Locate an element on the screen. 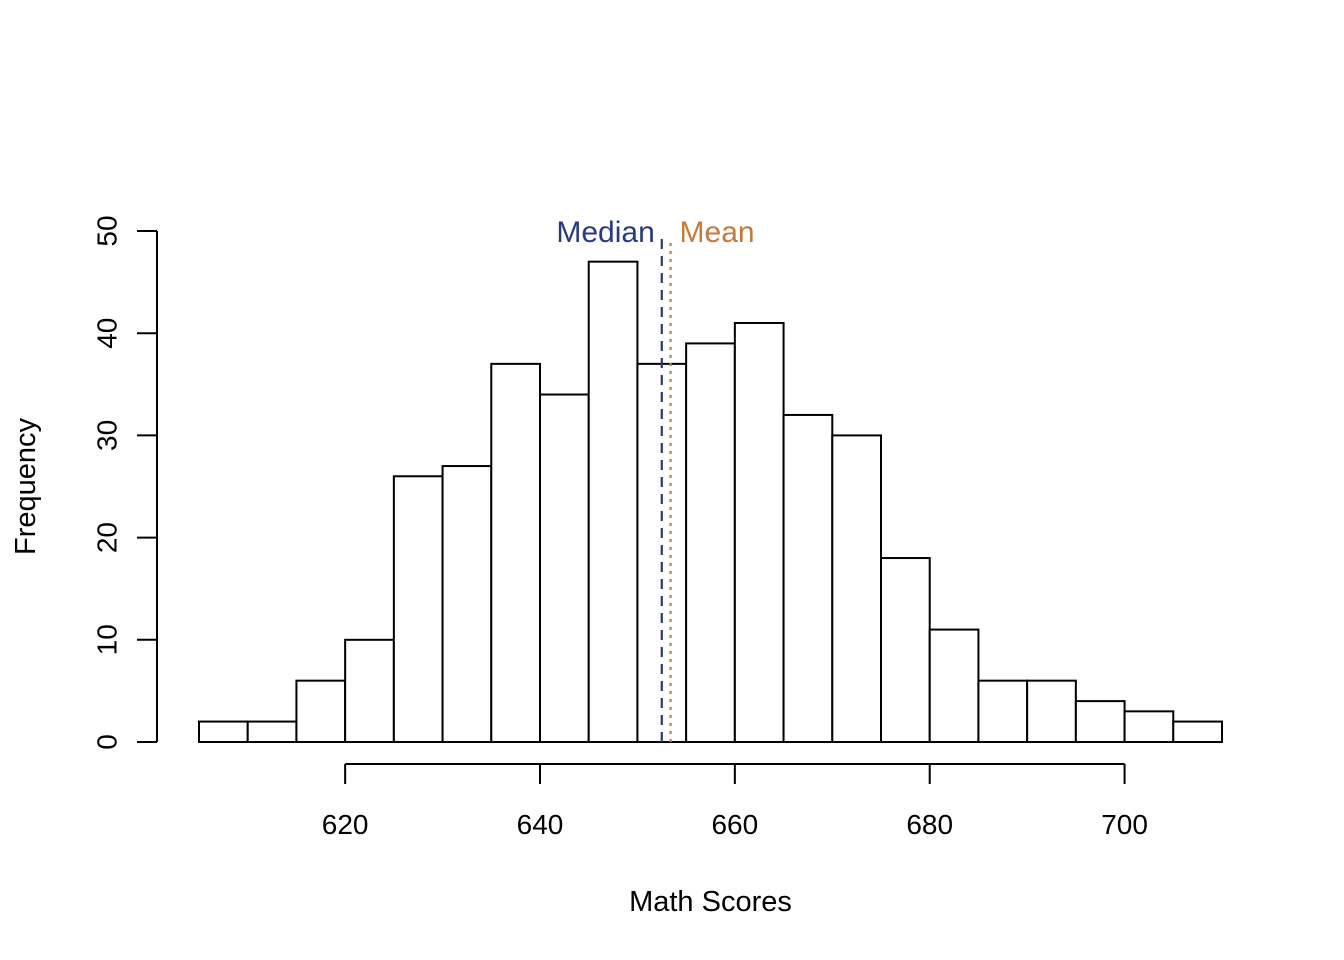 The image size is (1344, 960). x-tick-label: 680 is located at coordinates (929, 824).